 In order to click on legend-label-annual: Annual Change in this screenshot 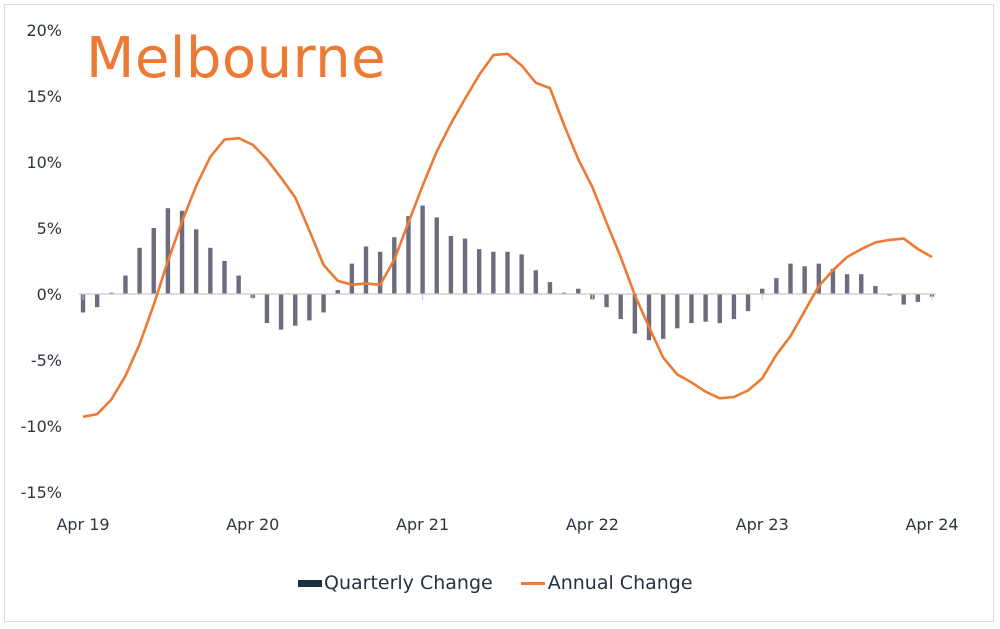, I will do `click(620, 583)`.